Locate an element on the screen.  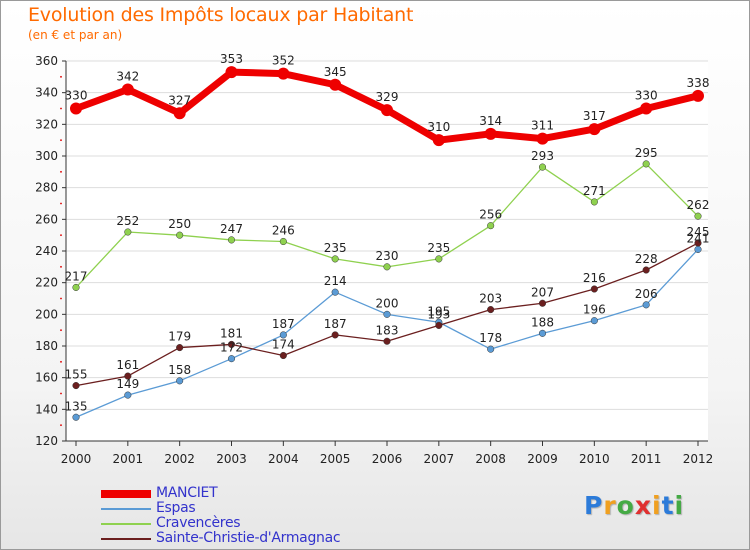
data-label: 214 is located at coordinates (335, 281).